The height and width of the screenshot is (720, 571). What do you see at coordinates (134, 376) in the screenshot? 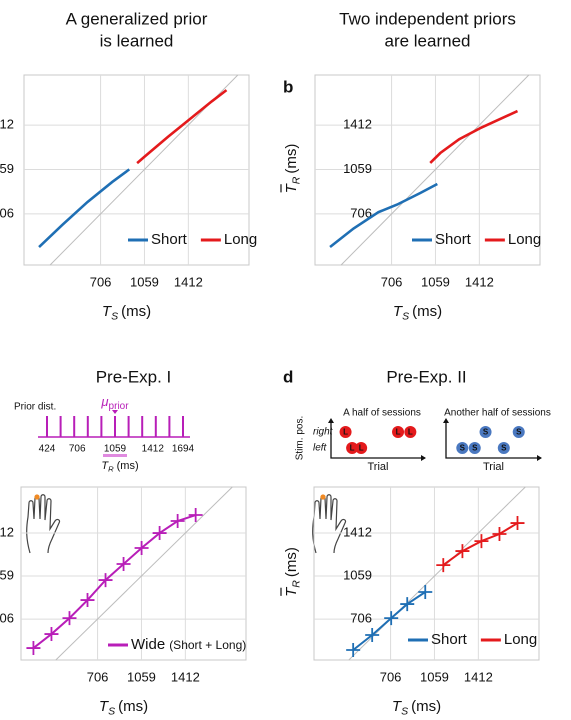
I see `panel-title: Pre-Exp. I` at bounding box center [134, 376].